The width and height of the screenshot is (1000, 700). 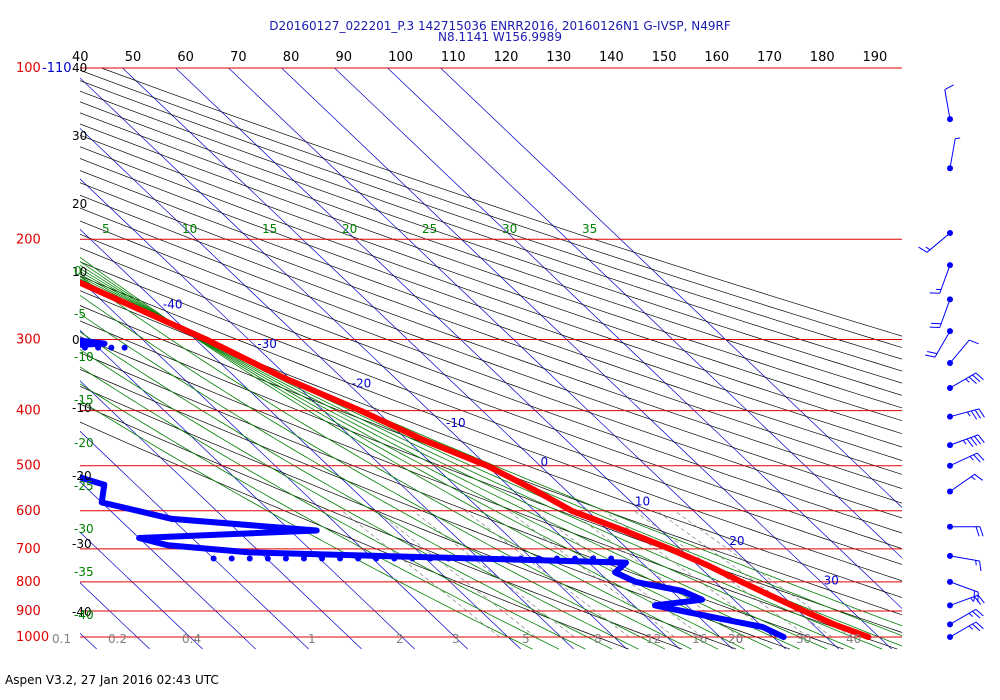 What do you see at coordinates (769, 57) in the screenshot?
I see `top-axis-label: 170` at bounding box center [769, 57].